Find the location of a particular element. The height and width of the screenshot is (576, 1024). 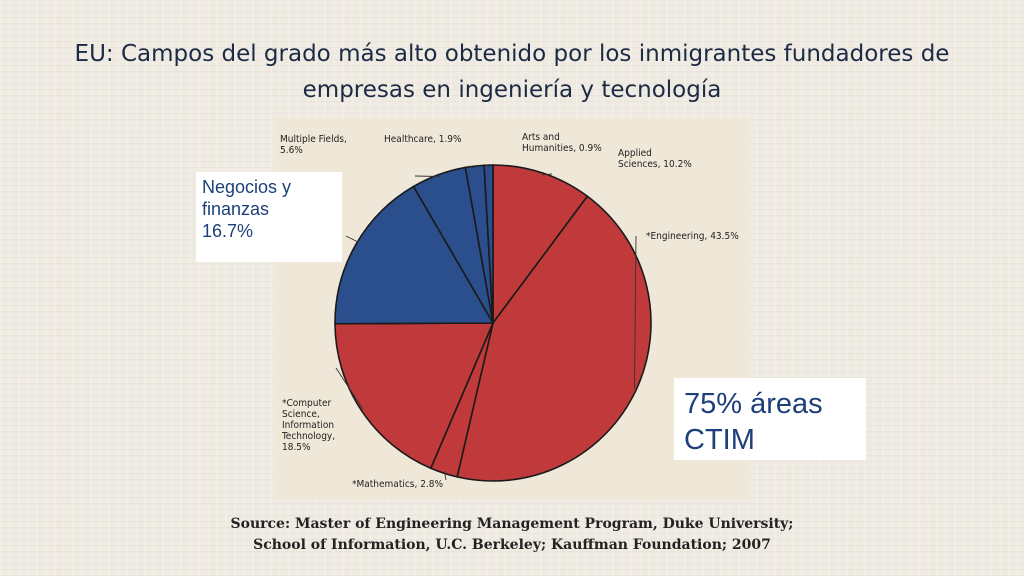

negocios-callout-line-2: finanzas is located at coordinates (236, 209).